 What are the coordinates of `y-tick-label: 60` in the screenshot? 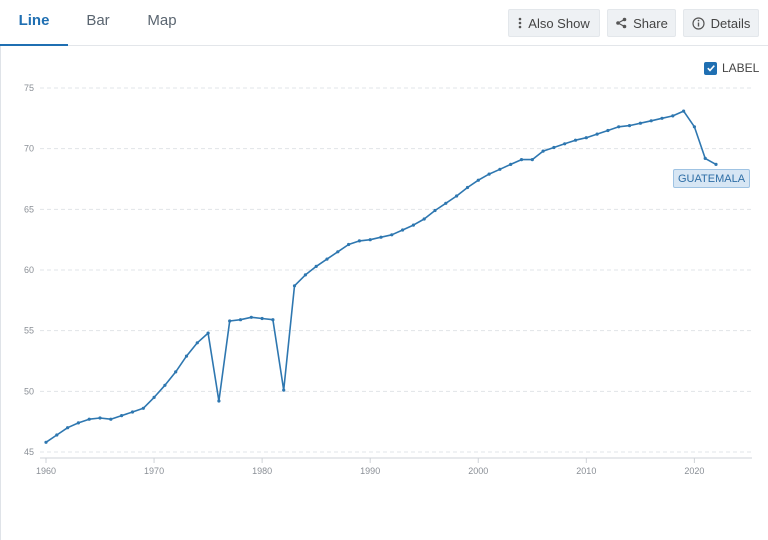 It's located at (29, 270).